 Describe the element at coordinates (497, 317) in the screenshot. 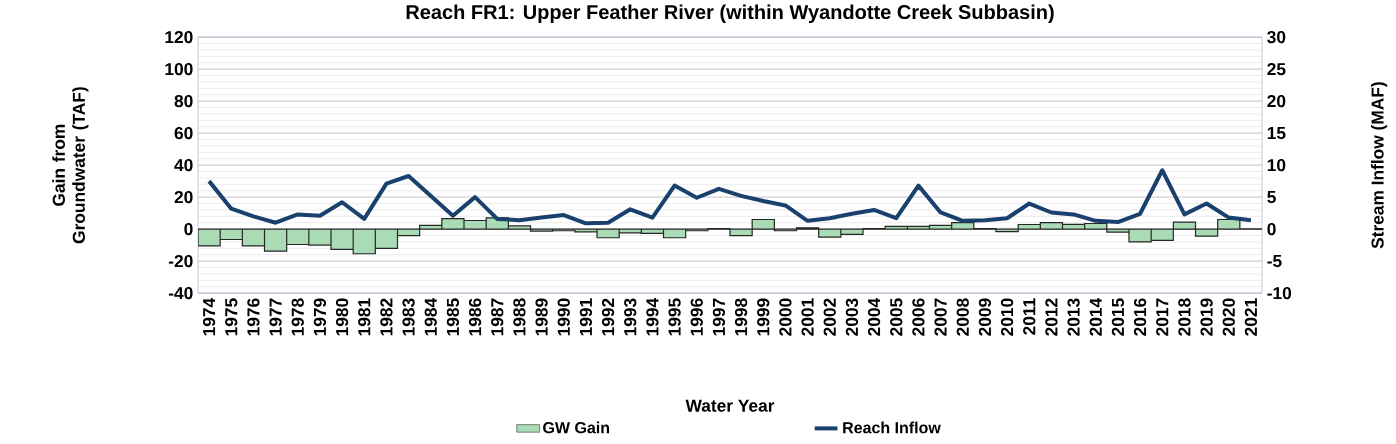

I see `x-tick-label: 1987` at that location.